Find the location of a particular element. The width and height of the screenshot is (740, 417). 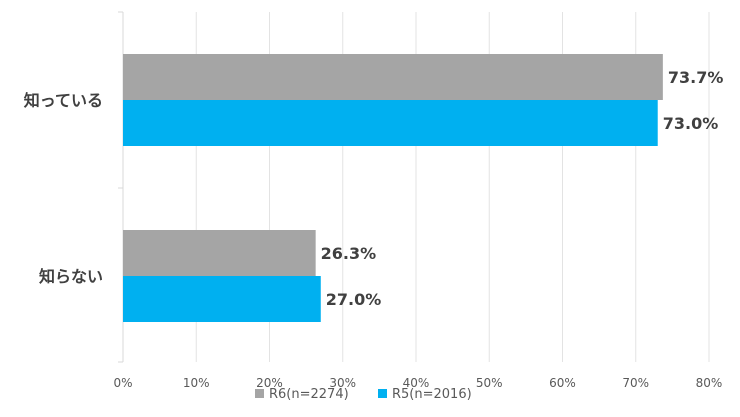

legend: R6(n=2274) R5(n=2016) is located at coordinates (363, 394).